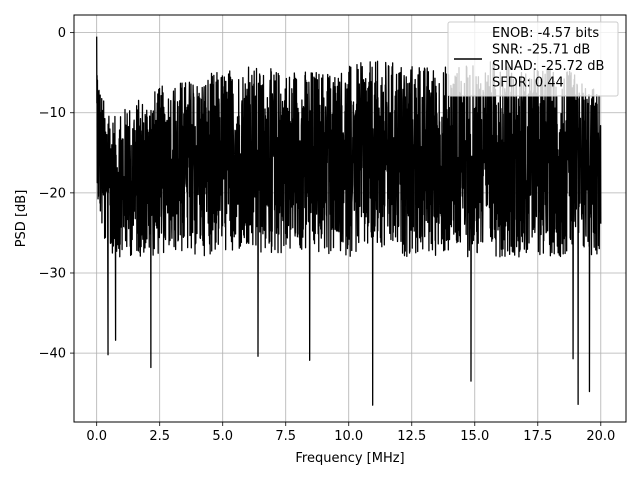 This screenshot has width=640, height=480. Describe the element at coordinates (62, 33) in the screenshot. I see `y-tick-label: 0` at that location.